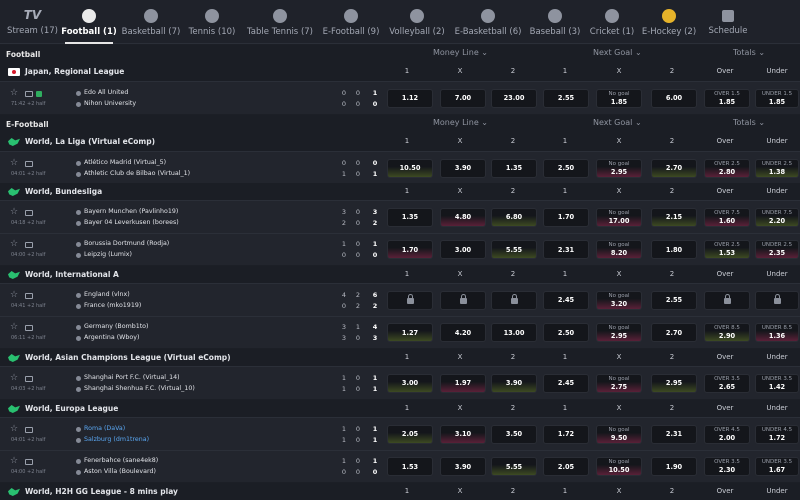 Image resolution: width=800 pixels, height=500 pixels. What do you see at coordinates (727, 217) in the screenshot?
I see `odd-button: OVER 7.5 1.60` at bounding box center [727, 217].